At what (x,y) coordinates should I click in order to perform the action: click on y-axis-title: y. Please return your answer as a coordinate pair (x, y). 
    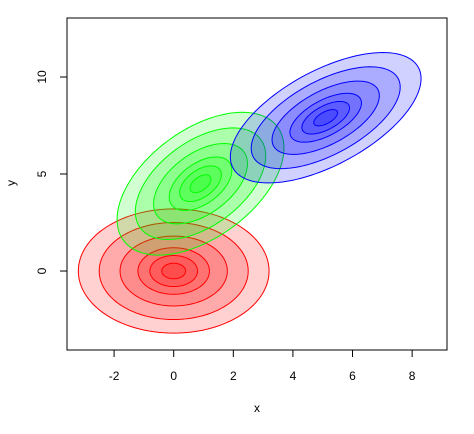
    Looking at the image, I should click on (11, 183).